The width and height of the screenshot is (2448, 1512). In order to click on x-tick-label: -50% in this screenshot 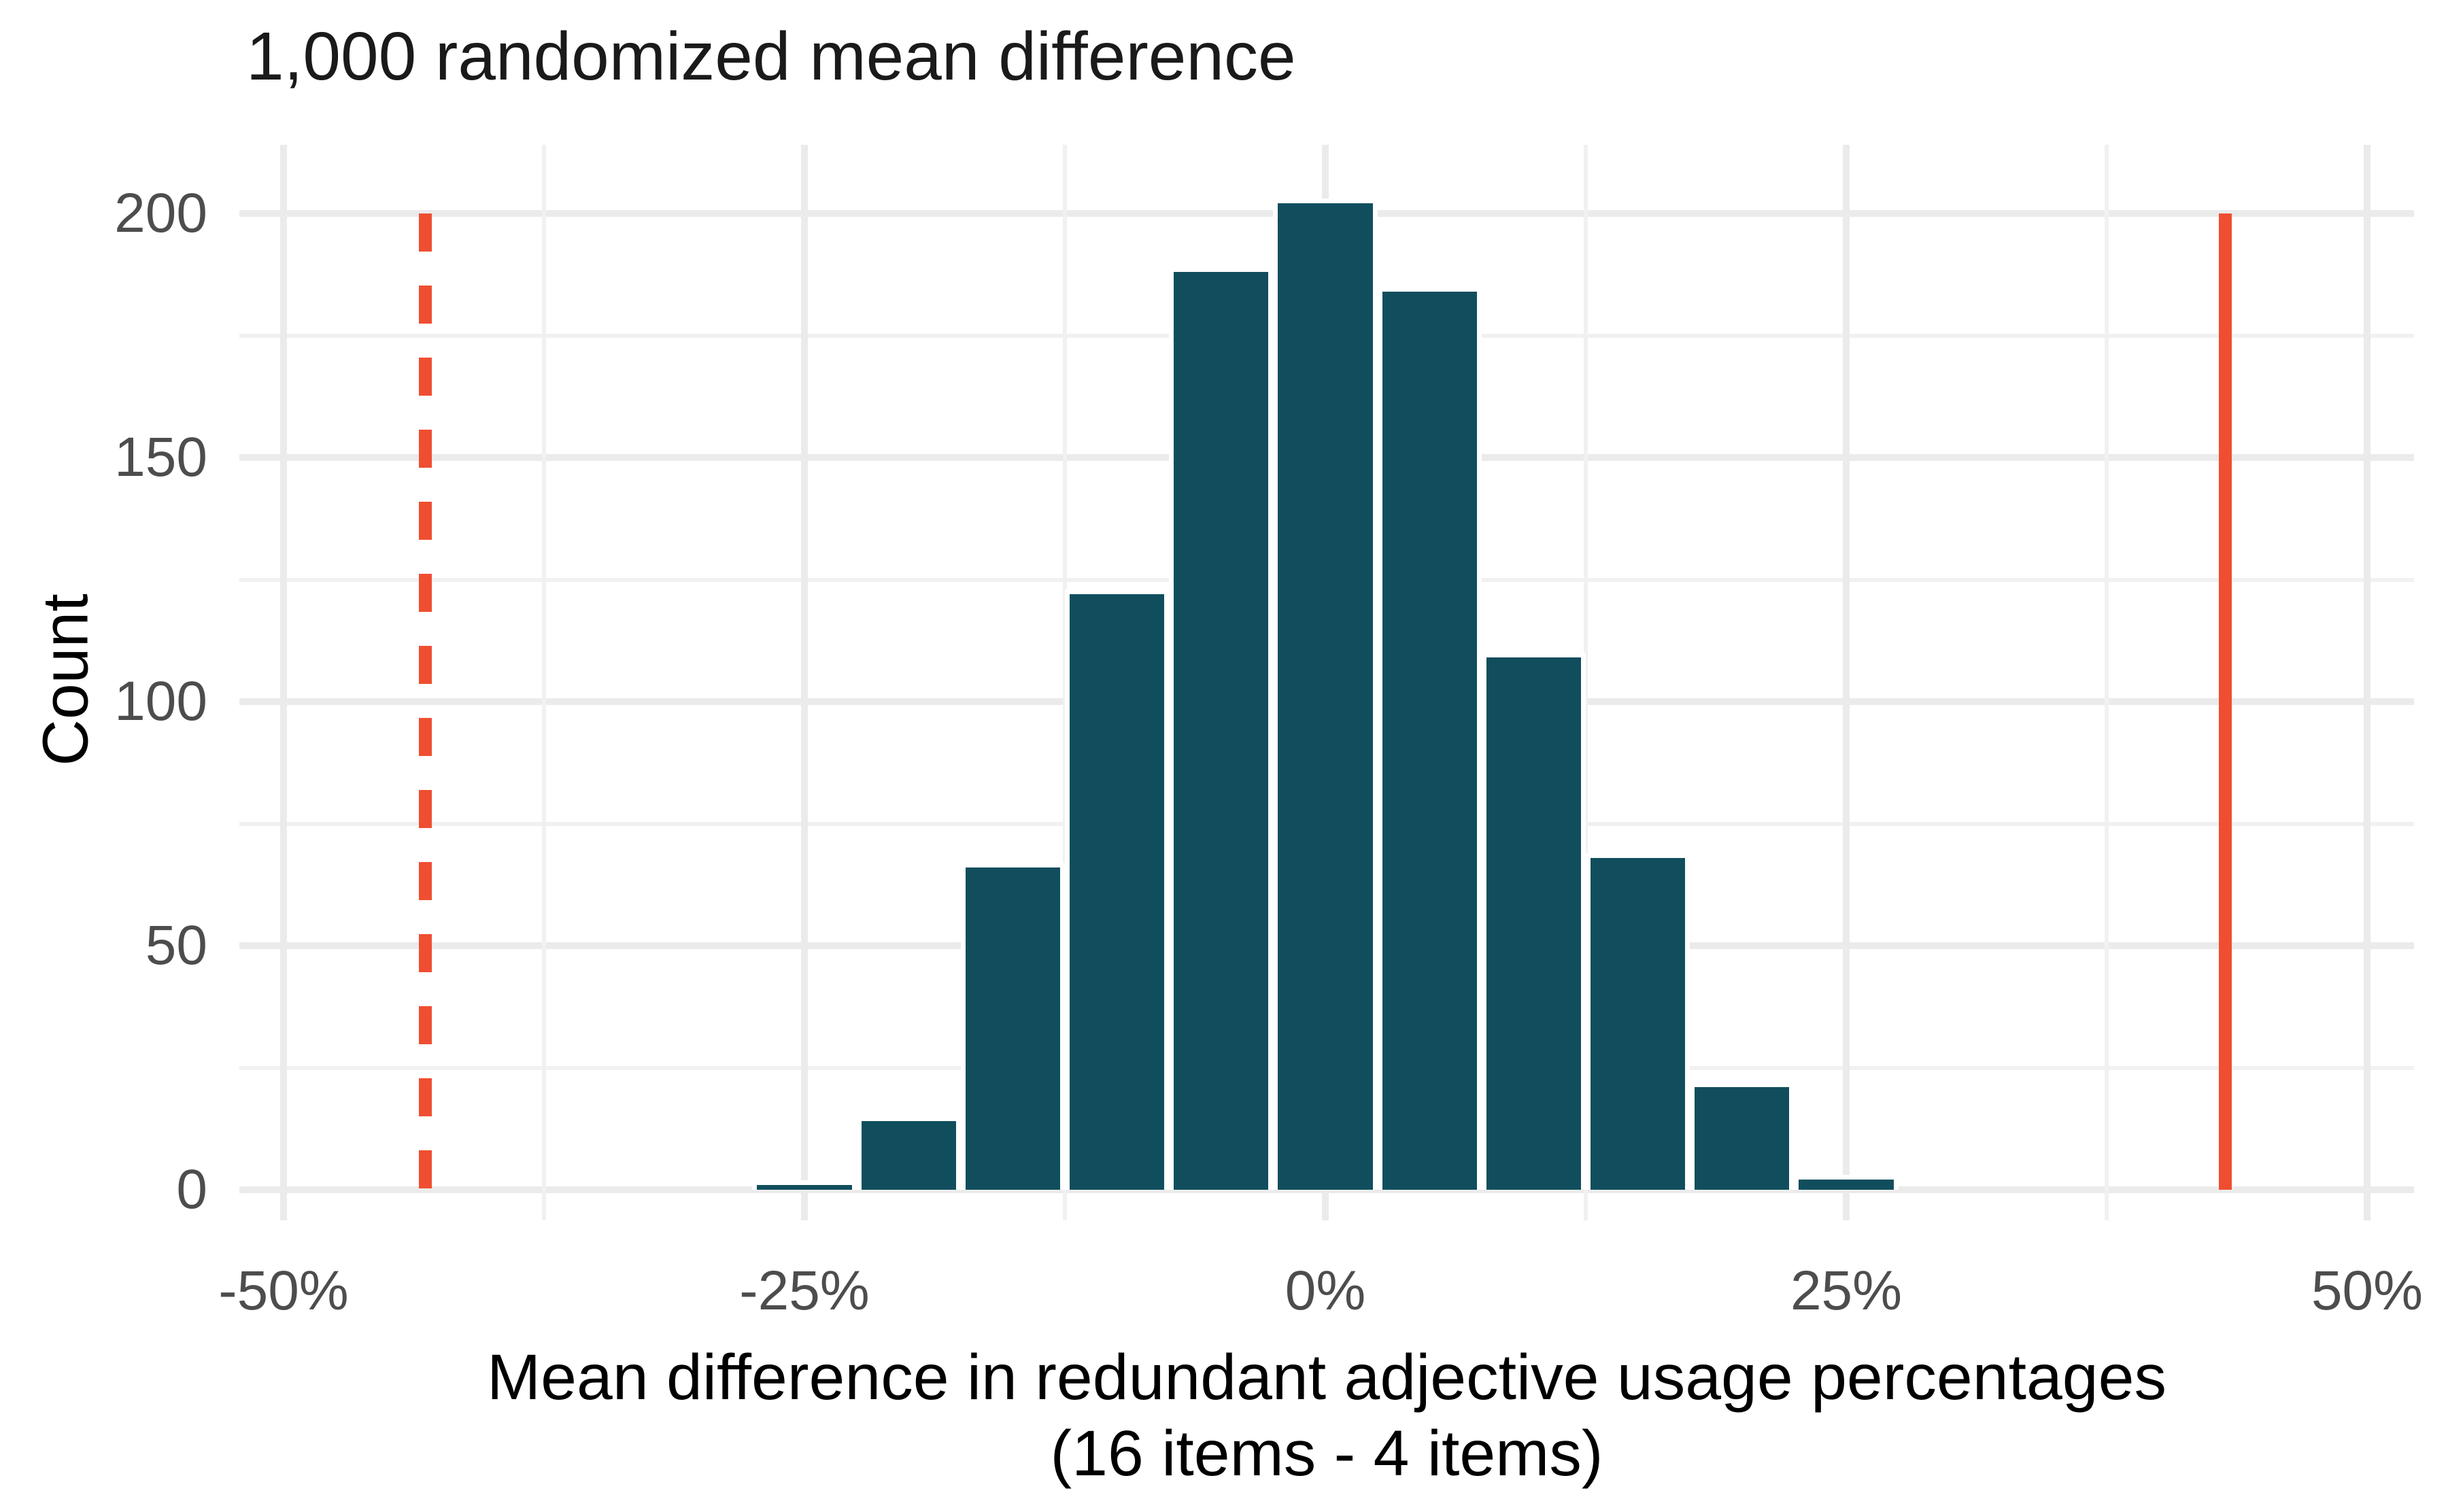, I will do `click(284, 1291)`.